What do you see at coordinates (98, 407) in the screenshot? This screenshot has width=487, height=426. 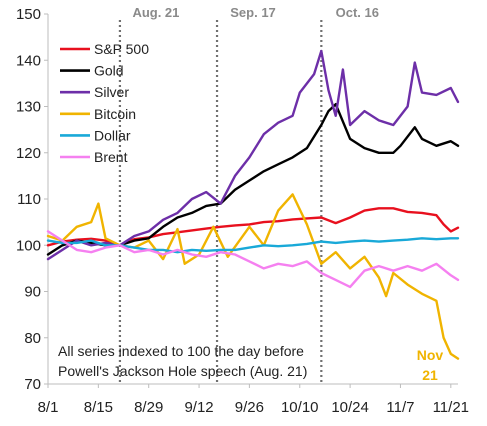 I see `x-tick-label: 8/15` at bounding box center [98, 407].